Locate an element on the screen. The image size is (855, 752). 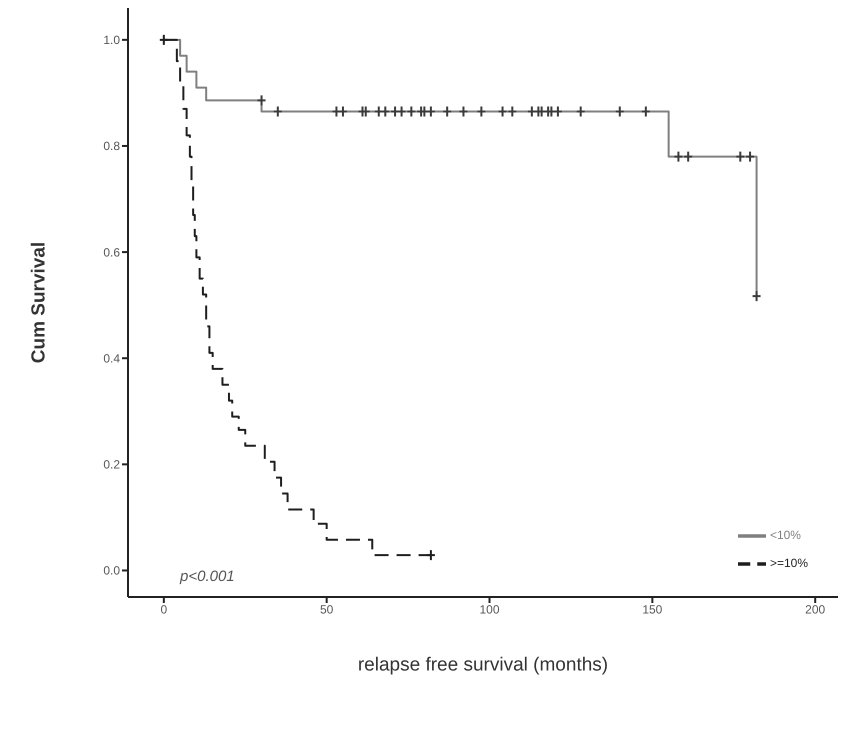
y-tick-label: 0.0 is located at coordinates (111, 571).